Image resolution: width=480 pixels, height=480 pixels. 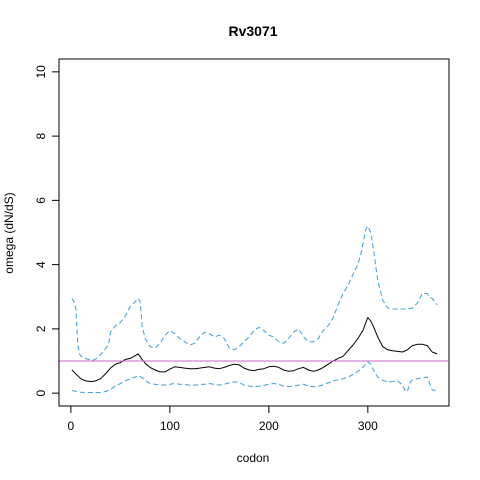 What do you see at coordinates (41, 72) in the screenshot?
I see `y-tick-label: 10` at bounding box center [41, 72].